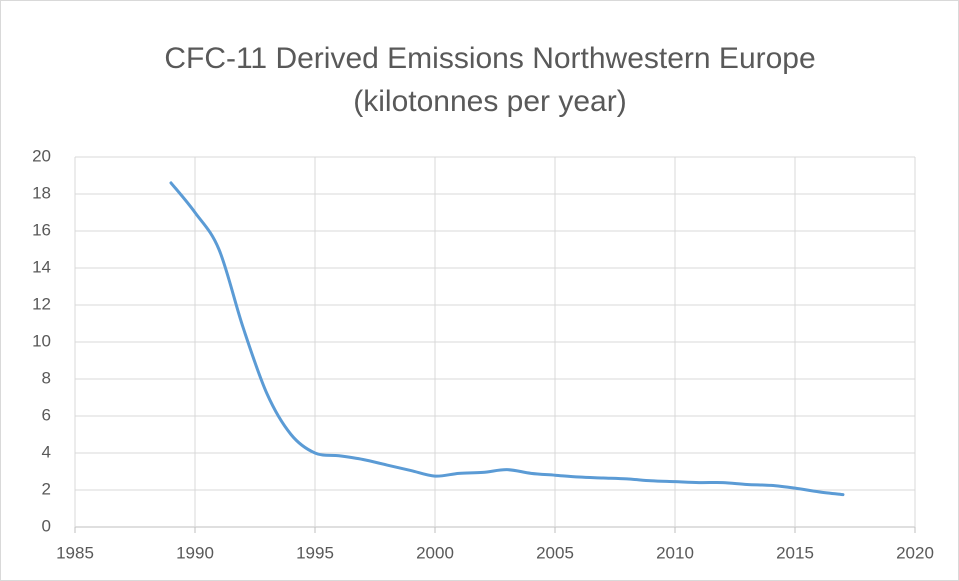  I want to click on y-tick-label: 2, so click(46, 488).